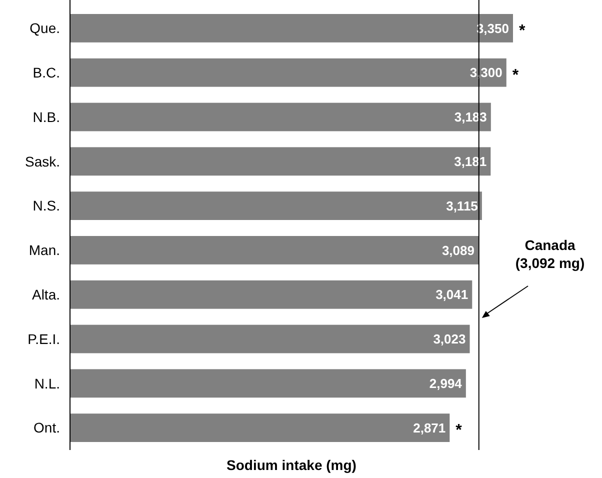 Image resolution: width=602 pixels, height=478 pixels. I want to click on y-tick-label: B.C., so click(46, 72).